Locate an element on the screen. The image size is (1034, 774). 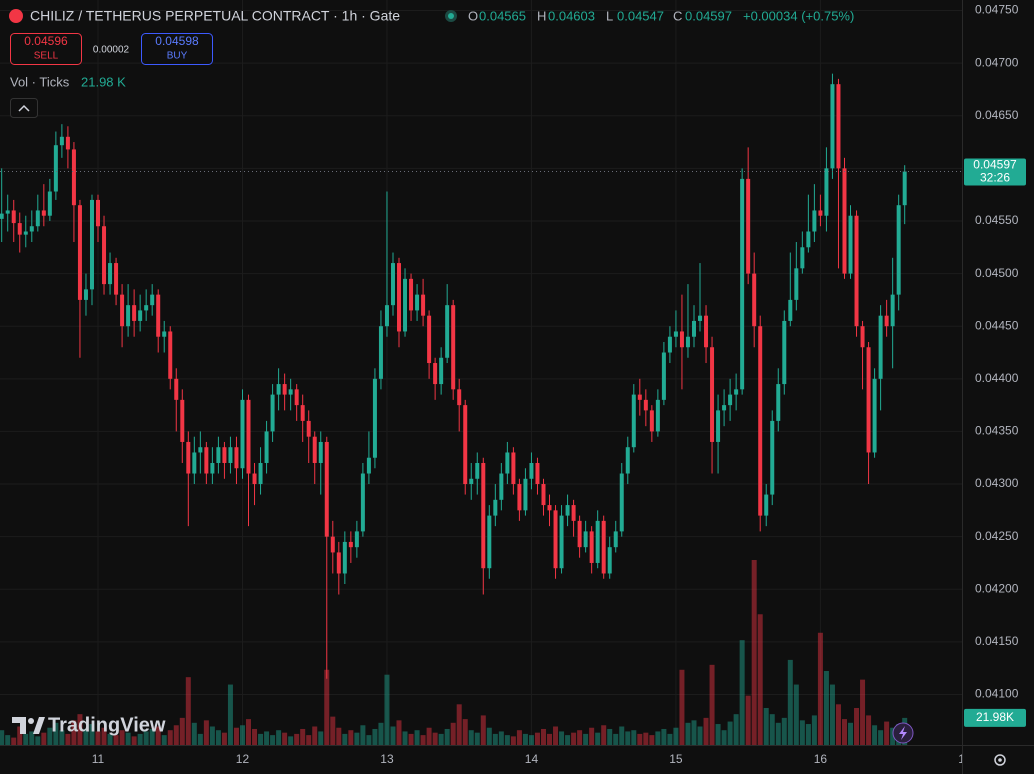
y-tick-label: 0.04350 is located at coordinates (997, 431).